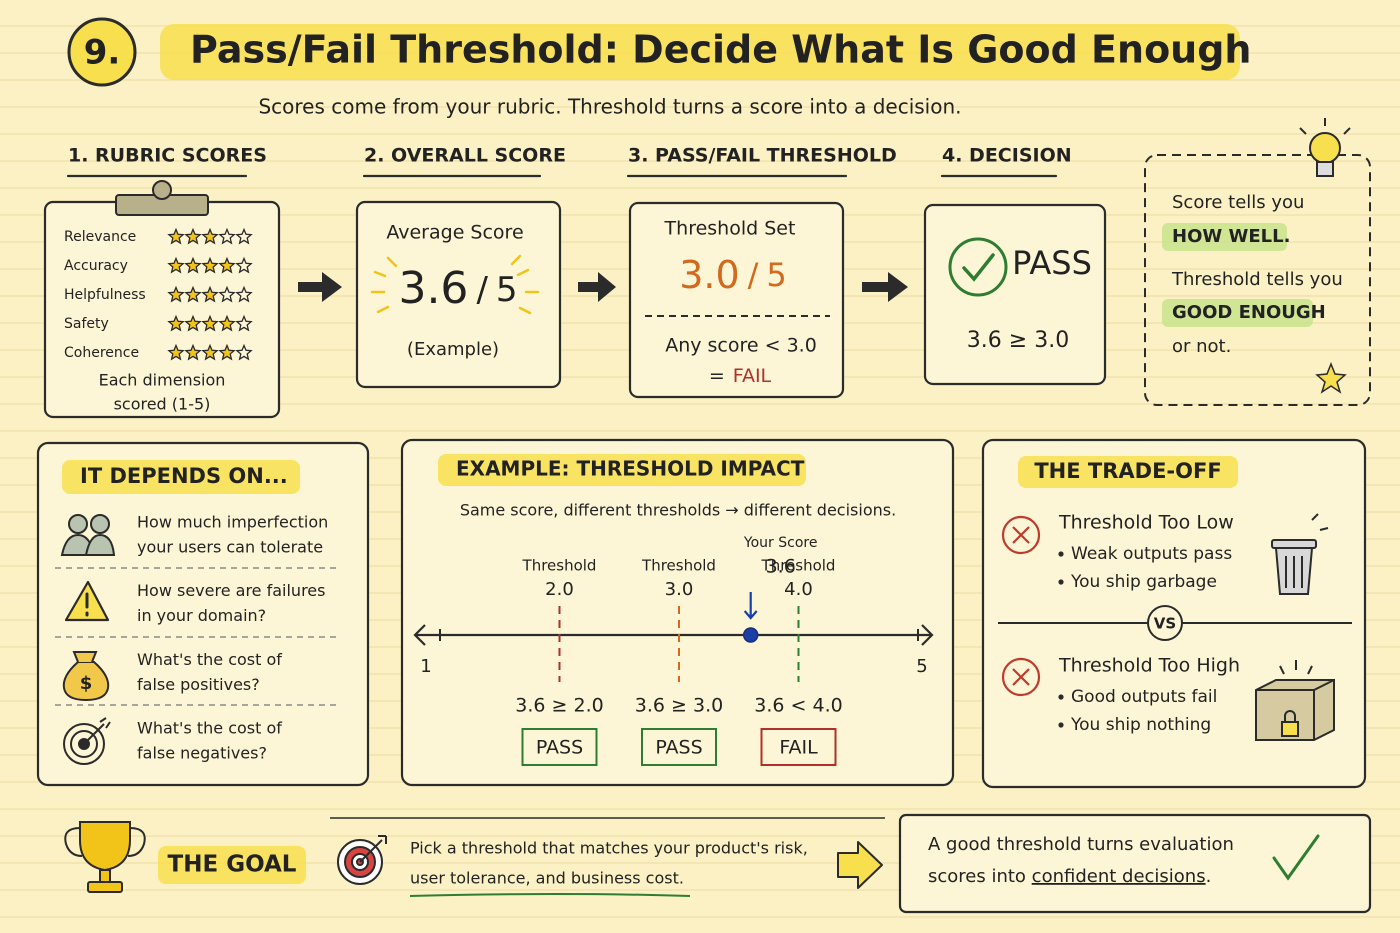 This screenshot has height=933, width=1400. Describe the element at coordinates (679, 706) in the screenshot. I see `compare: 3.6 ≥ 3.0` at that location.